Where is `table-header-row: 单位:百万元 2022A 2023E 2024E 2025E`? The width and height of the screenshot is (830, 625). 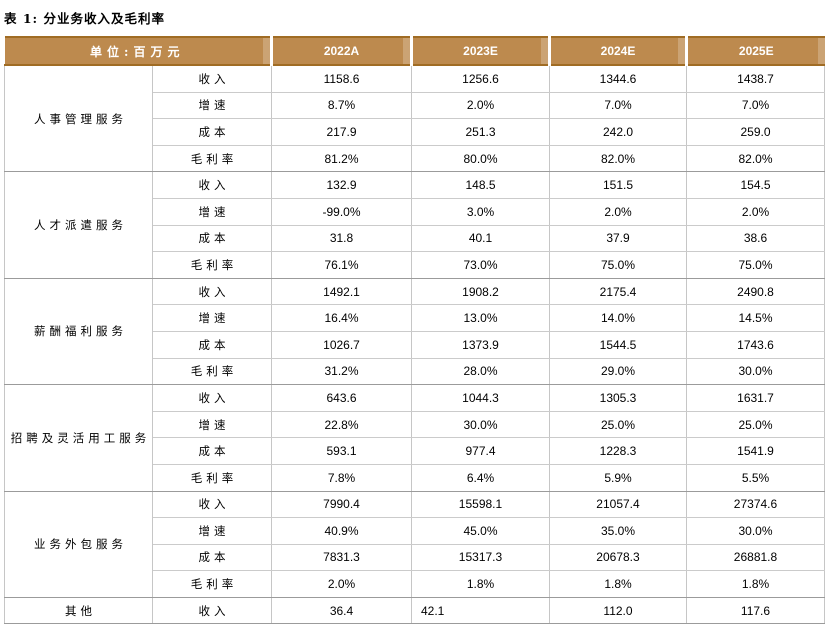
table-header-row: 单位:百万元 2022A 2023E 2024E 2025E is located at coordinates (414, 51).